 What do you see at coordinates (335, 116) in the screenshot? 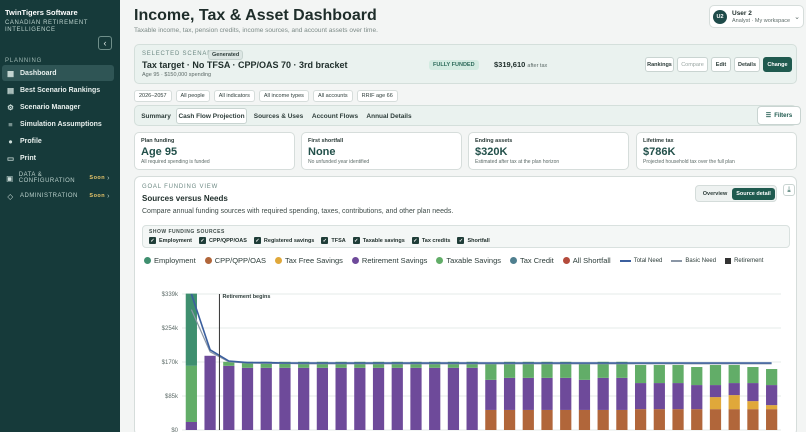
I see `tab-account-flows: Account Flows` at bounding box center [335, 116].